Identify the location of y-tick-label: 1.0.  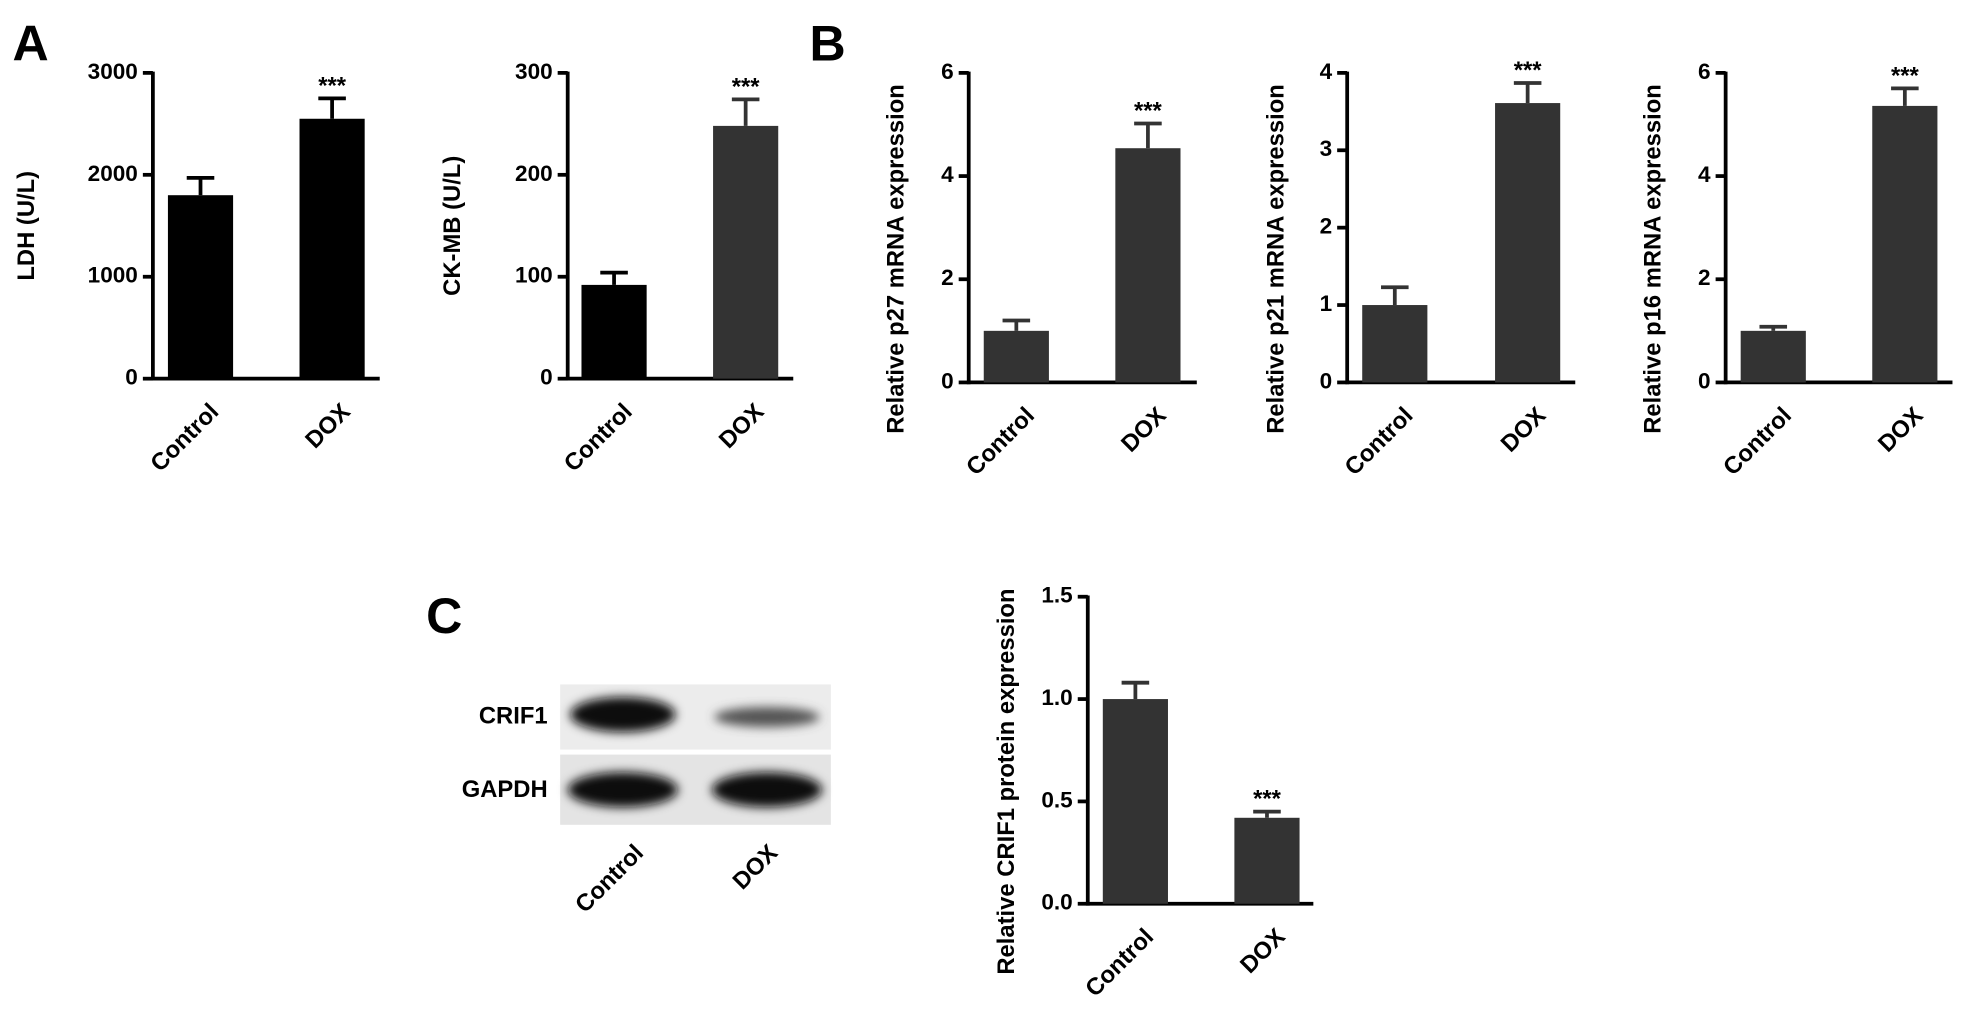
(1056, 697).